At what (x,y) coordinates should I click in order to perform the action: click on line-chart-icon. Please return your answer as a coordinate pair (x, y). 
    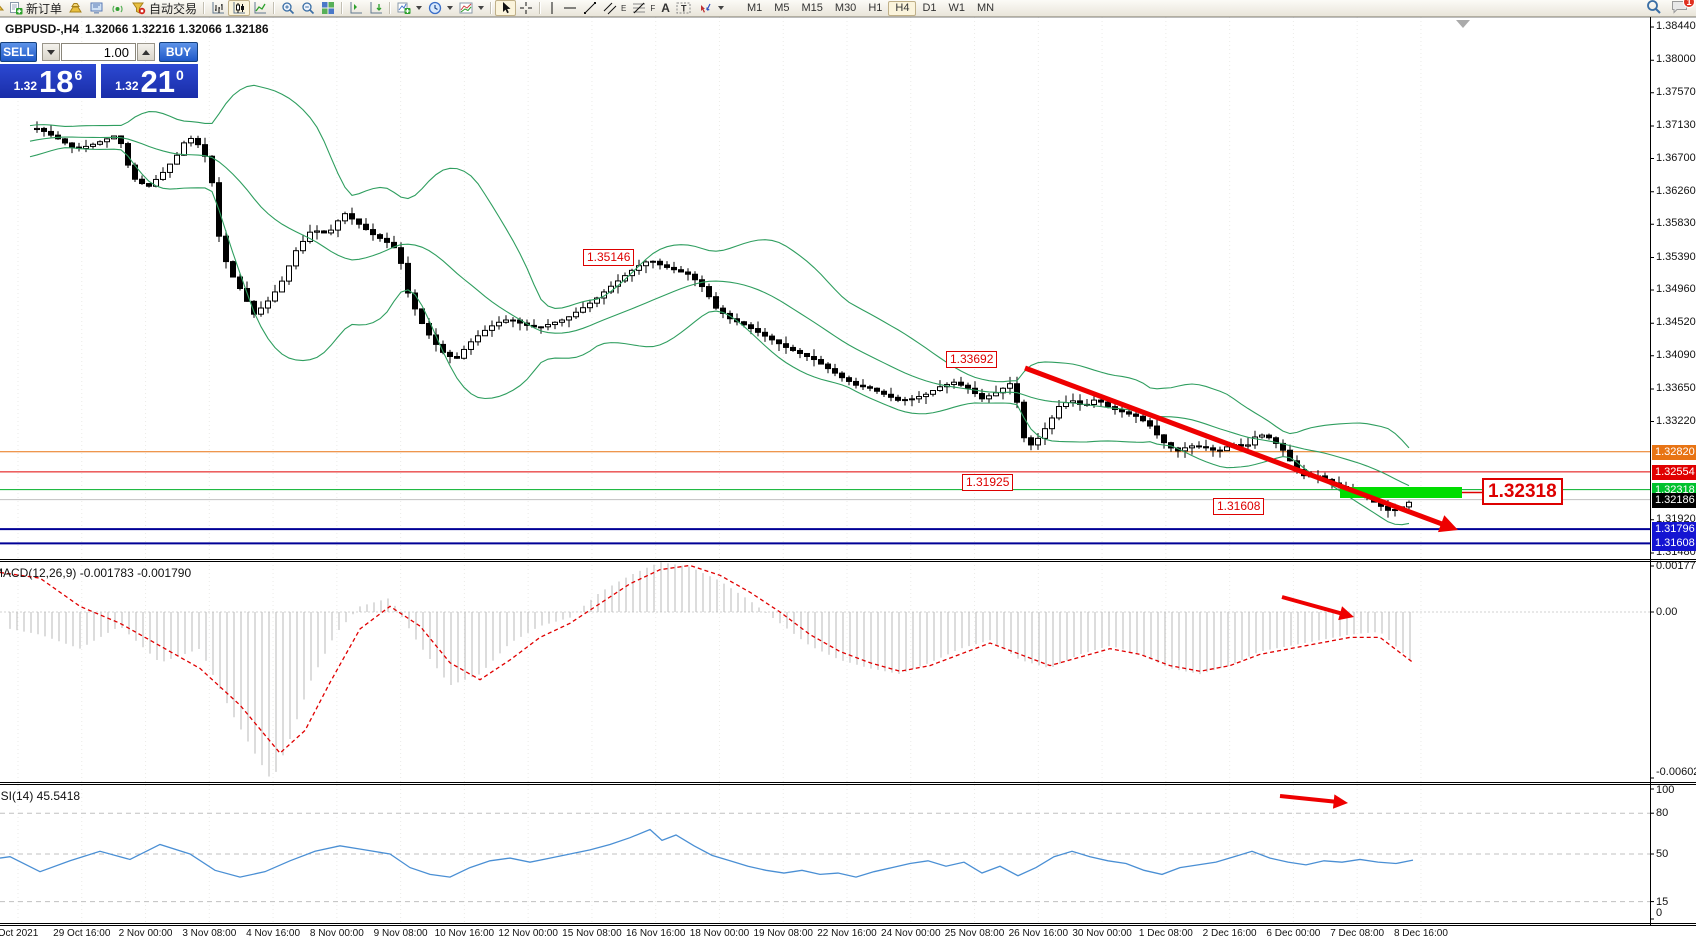
    Looking at the image, I should click on (260, 8).